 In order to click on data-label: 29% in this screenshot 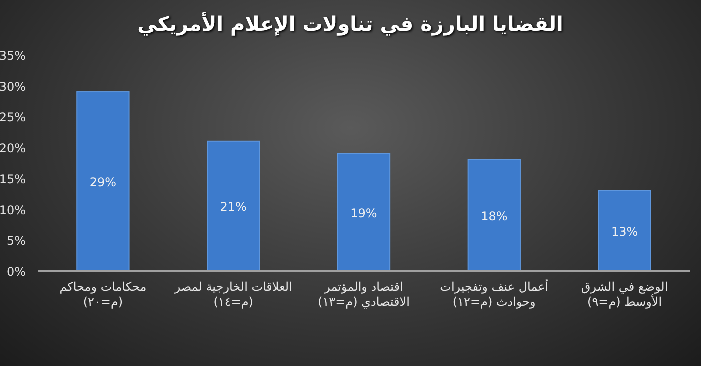, I will do `click(103, 183)`.